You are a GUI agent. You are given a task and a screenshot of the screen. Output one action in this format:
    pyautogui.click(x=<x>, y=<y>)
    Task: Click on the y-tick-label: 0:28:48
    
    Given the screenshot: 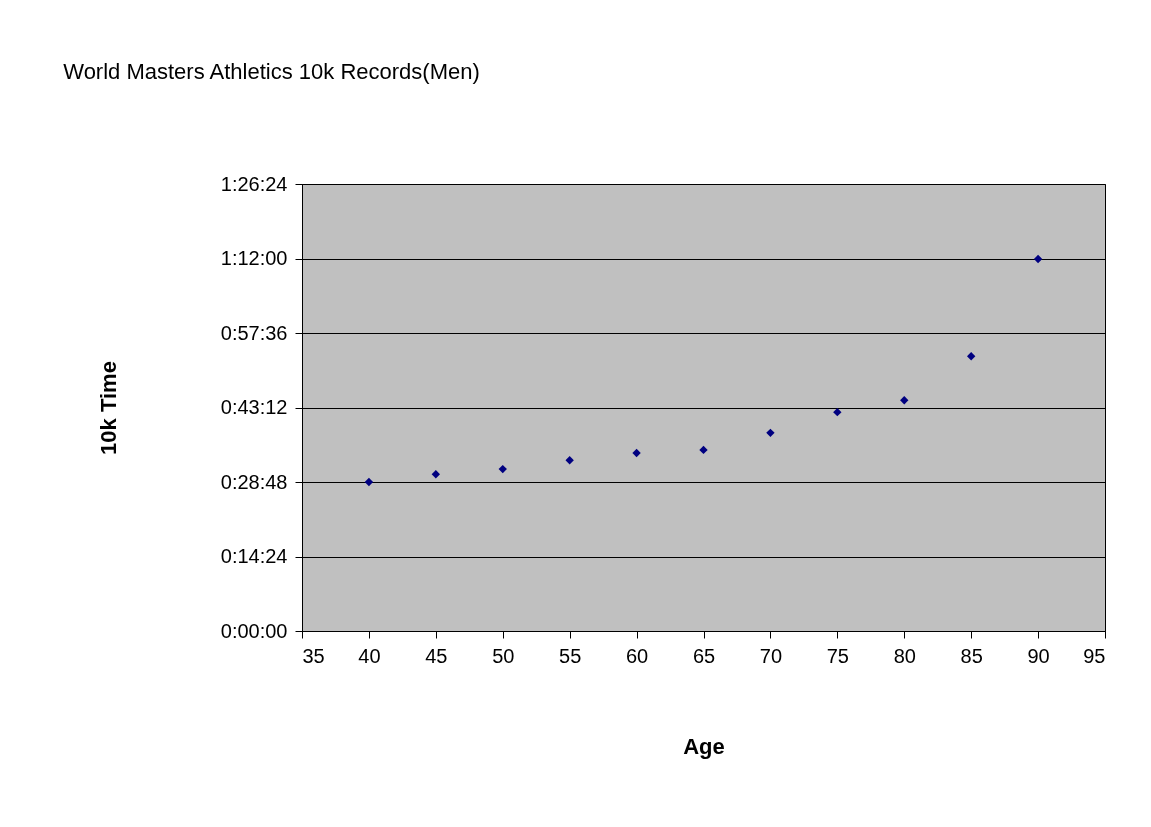 What is the action you would take?
    pyautogui.click(x=254, y=481)
    